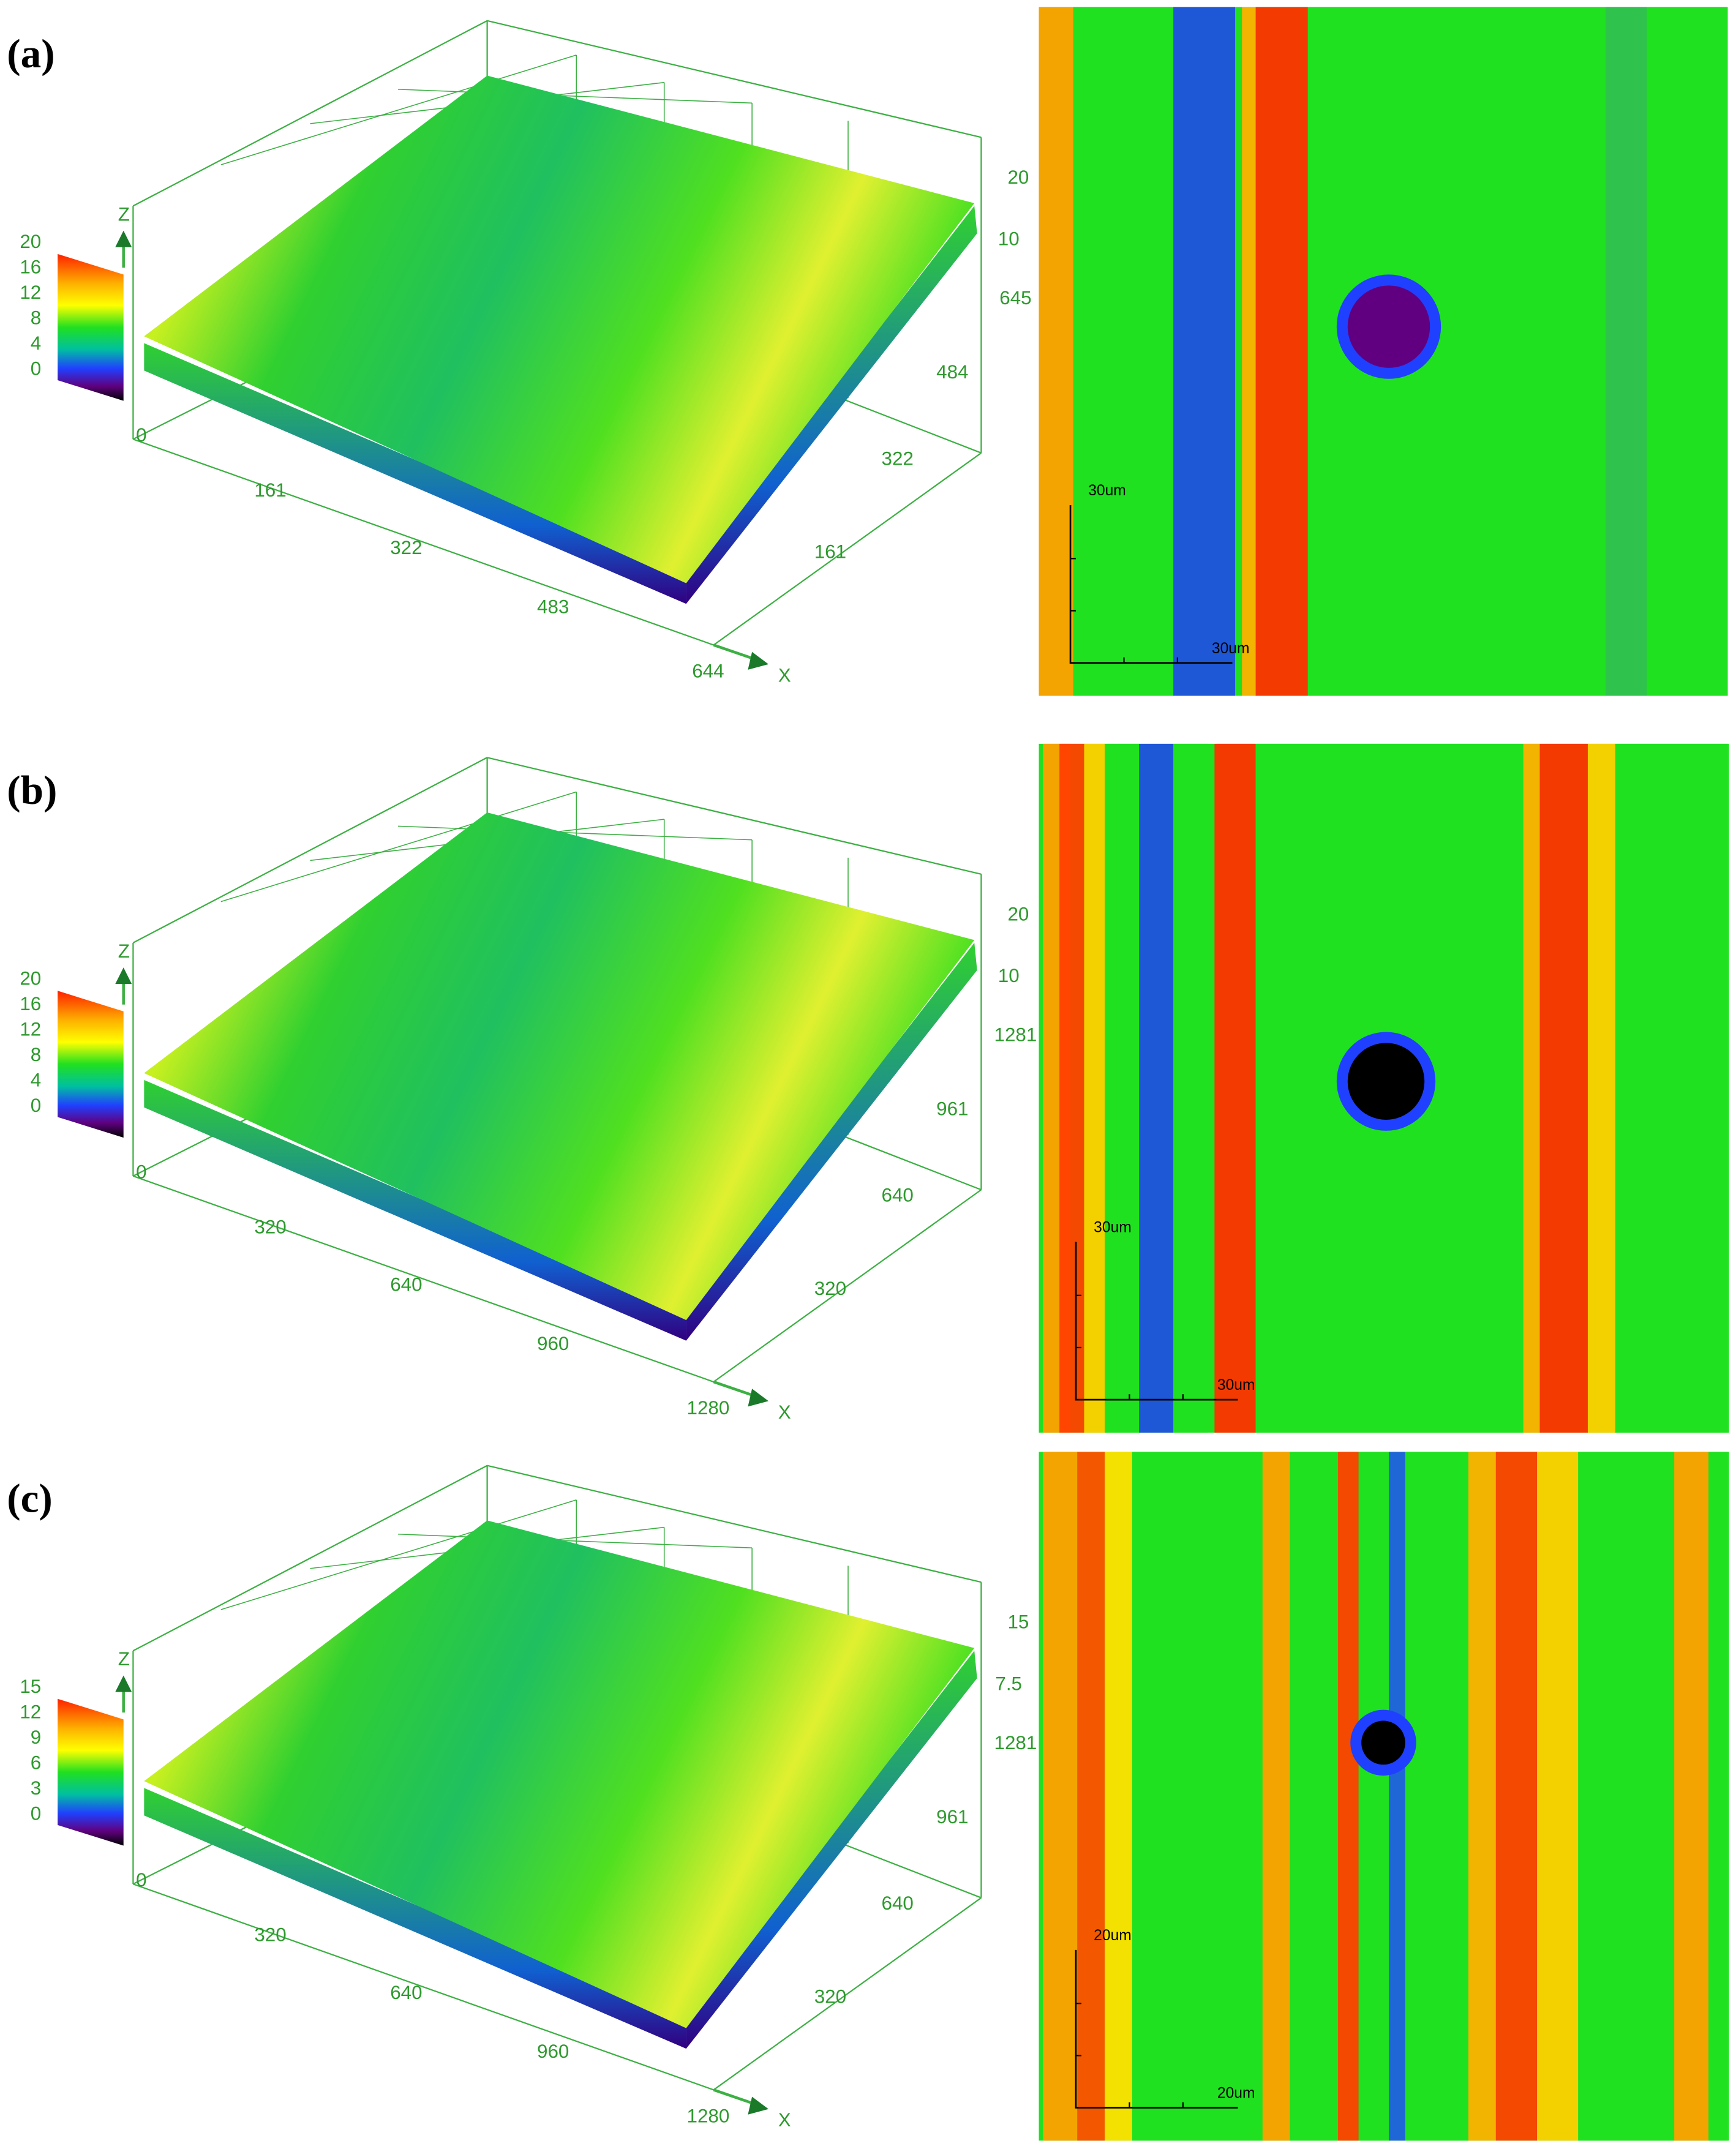  Describe the element at coordinates (898, 458) in the screenshot. I see `y-tick-label: 322` at that location.